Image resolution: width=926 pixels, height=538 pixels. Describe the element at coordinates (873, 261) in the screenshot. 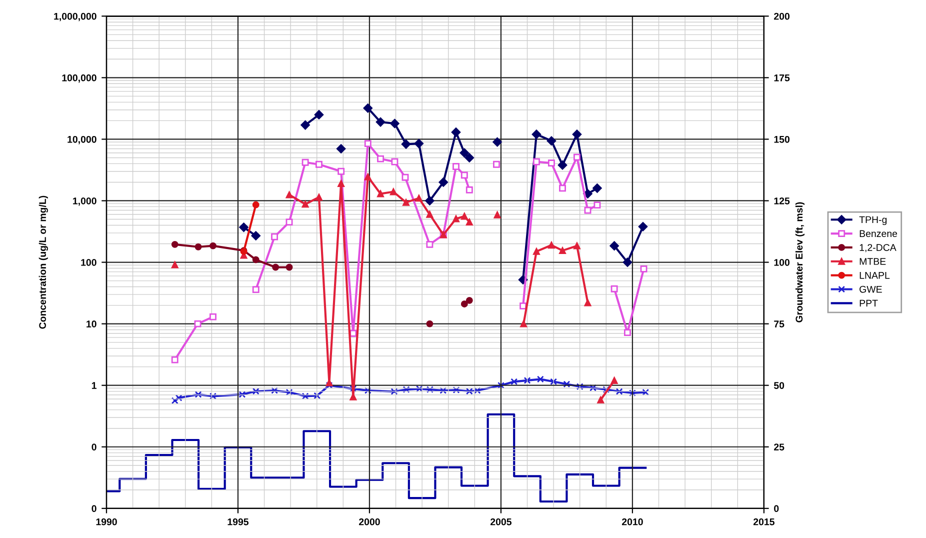

I see `legend-label: MTBE` at that location.